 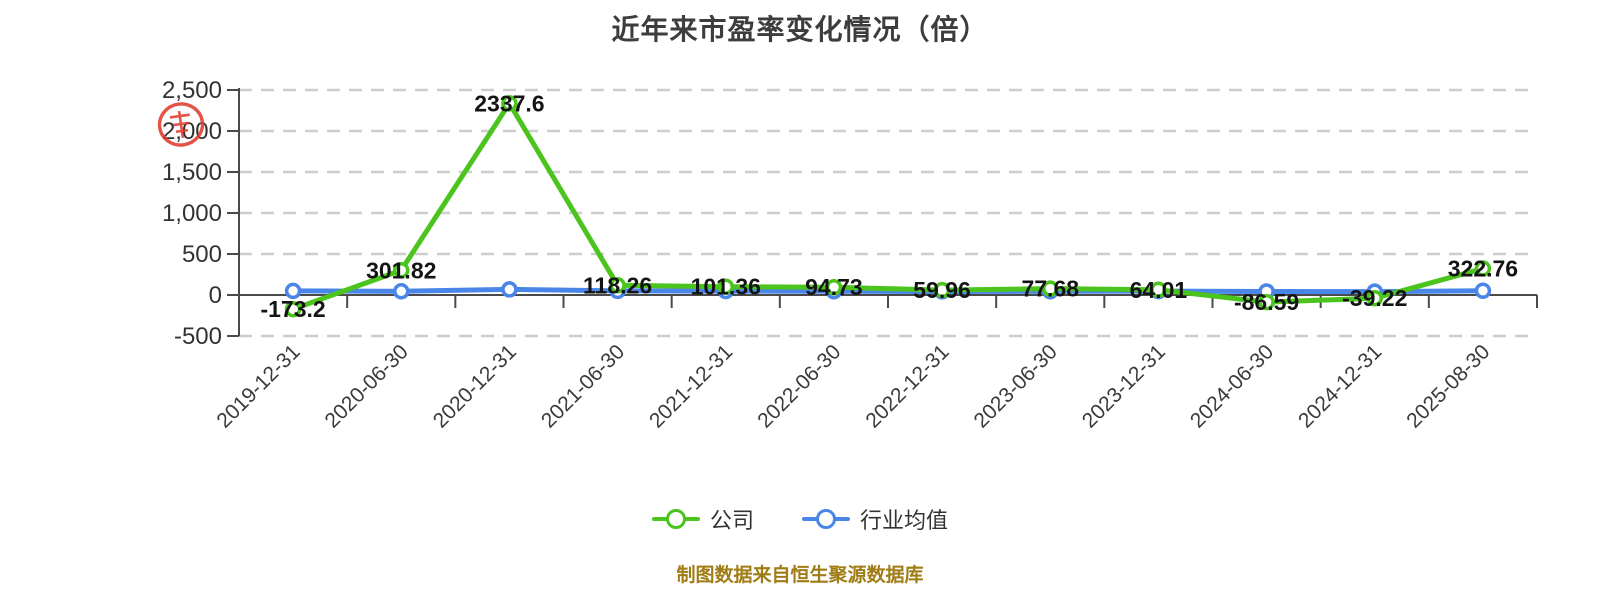 I want to click on data-source-footer: 制图数据来自恒生聚源数据库, so click(x=800, y=575).